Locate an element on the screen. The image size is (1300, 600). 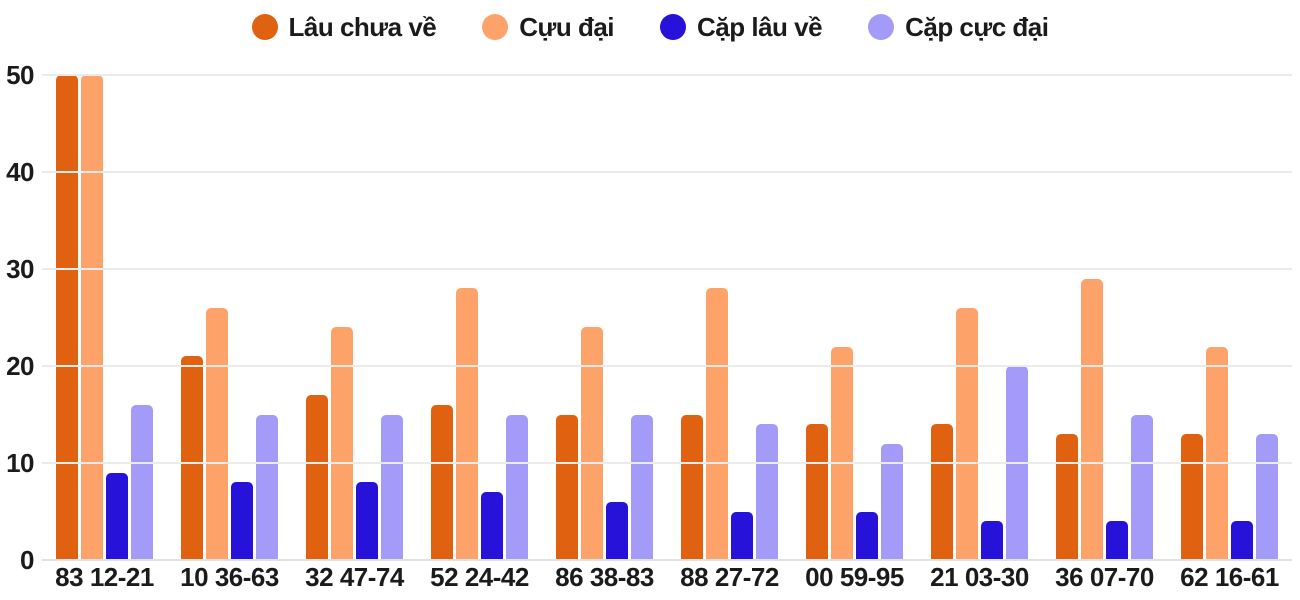
legend-label: Lâu chưa về is located at coordinates (362, 26).